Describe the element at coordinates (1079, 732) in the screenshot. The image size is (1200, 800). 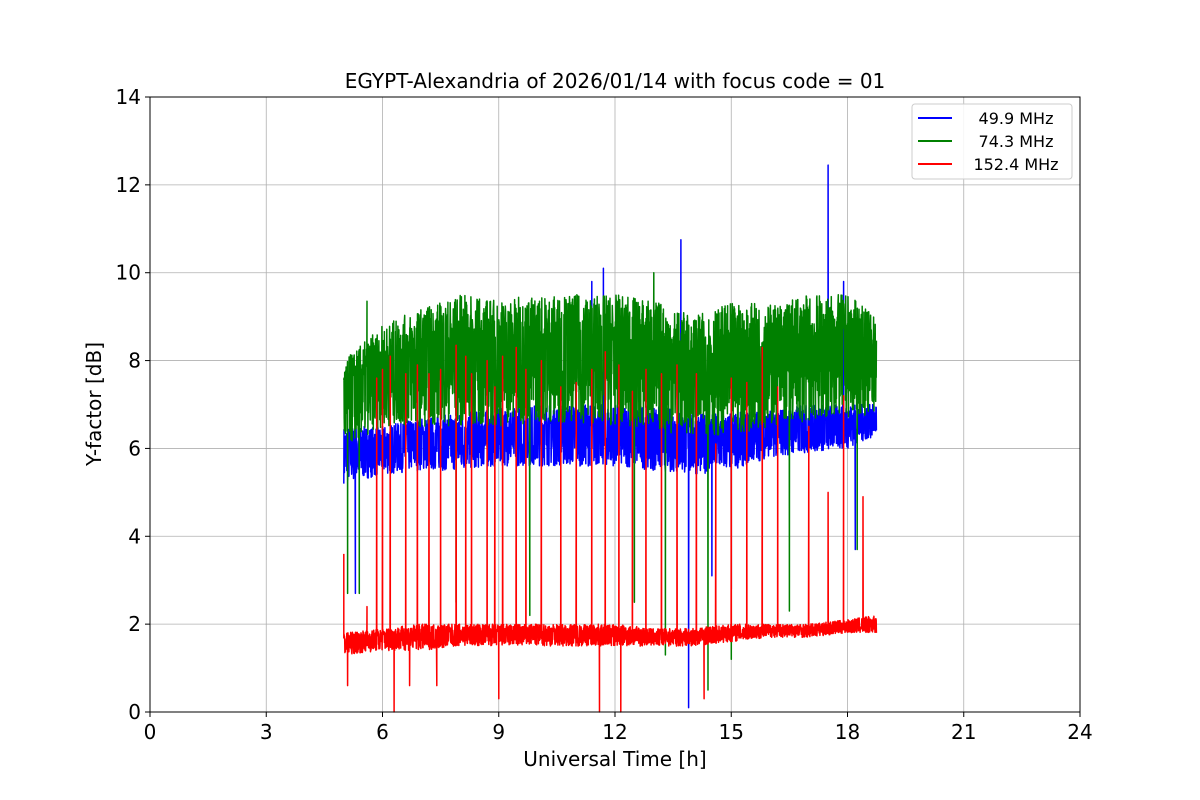
I see `x-tick-label: 24` at that location.